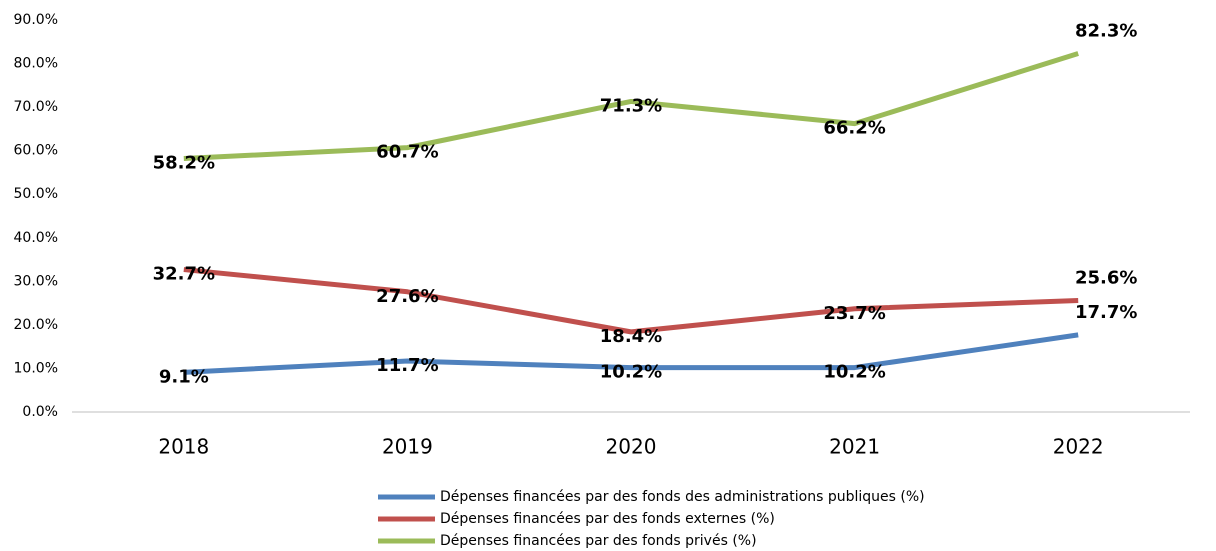  Describe the element at coordinates (631, 336) in the screenshot. I see `data-label: 18.4%` at that location.